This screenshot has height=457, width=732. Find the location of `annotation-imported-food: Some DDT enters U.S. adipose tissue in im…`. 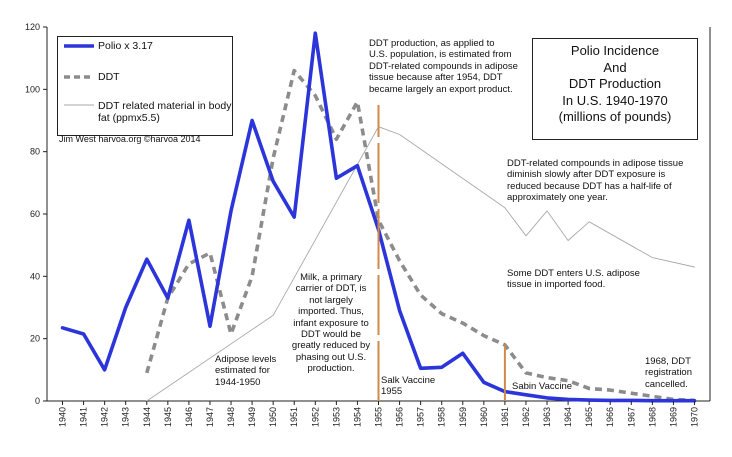

annotation-imported-food: Some DDT enters U.S. adipose tissue in im… is located at coordinates (573, 279).